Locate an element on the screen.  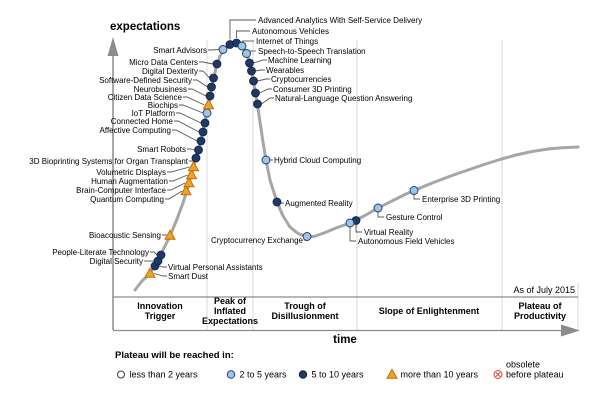
point-machine-learning: Machine Learning is located at coordinates (288, 62).